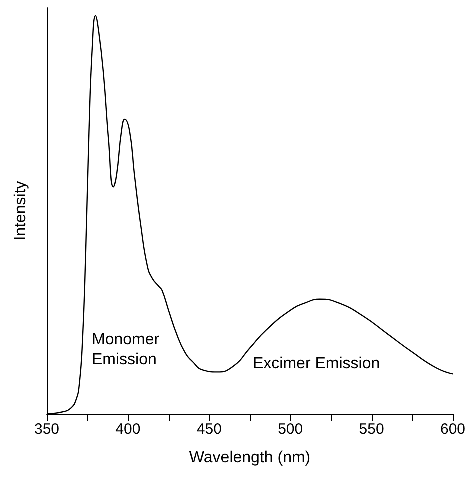 Image resolution: width=469 pixels, height=477 pixels. I want to click on annotation: Excimer Emission, so click(316, 364).